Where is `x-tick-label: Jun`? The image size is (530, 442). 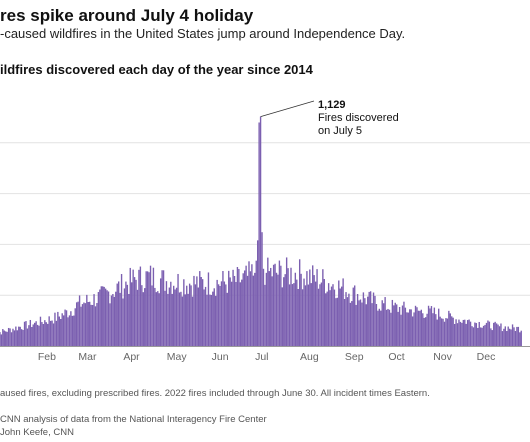 x-tick-label: Jun is located at coordinates (220, 357).